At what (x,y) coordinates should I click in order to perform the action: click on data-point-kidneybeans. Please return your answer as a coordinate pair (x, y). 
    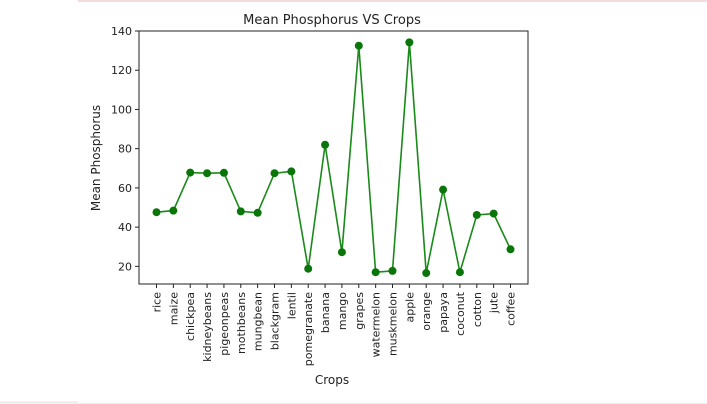
    Looking at the image, I should click on (207, 173).